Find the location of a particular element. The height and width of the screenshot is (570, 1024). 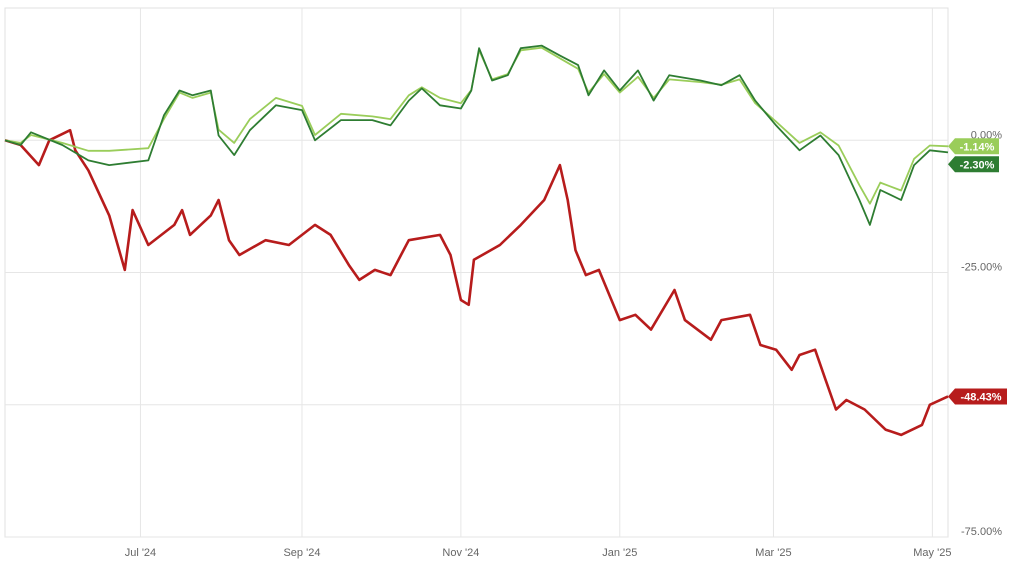

x-tick-label: Sep '24 is located at coordinates (301, 553).